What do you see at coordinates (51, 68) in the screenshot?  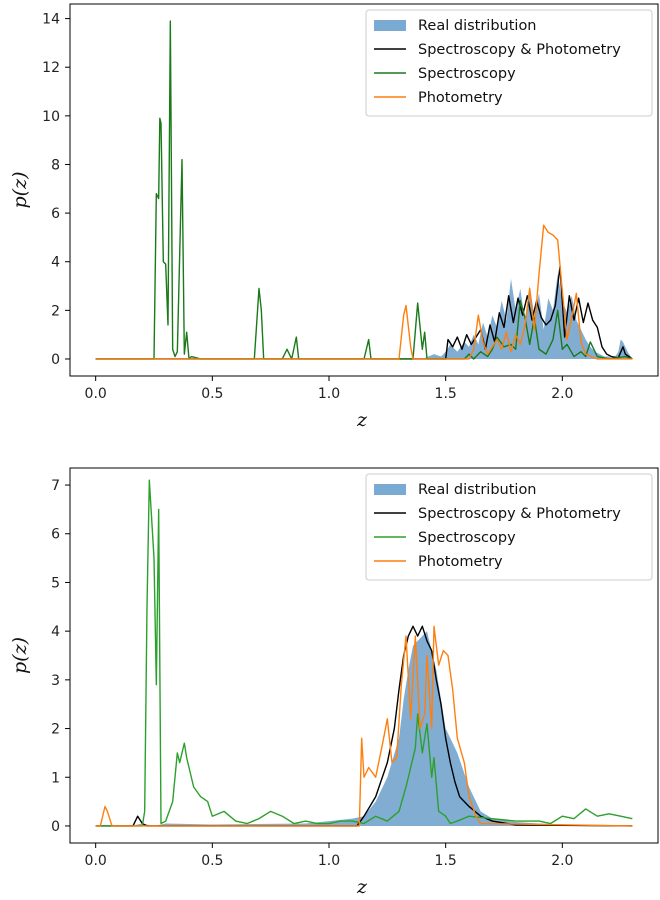 I see `y-tick-label: 12` at bounding box center [51, 68].